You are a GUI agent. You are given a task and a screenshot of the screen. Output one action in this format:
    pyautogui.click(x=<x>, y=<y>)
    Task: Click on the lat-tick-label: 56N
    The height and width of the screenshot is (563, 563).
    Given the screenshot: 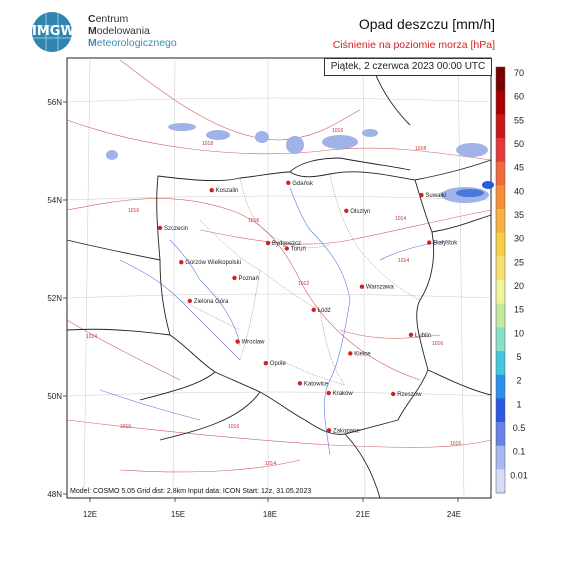 What is the action you would take?
    pyautogui.click(x=54, y=102)
    